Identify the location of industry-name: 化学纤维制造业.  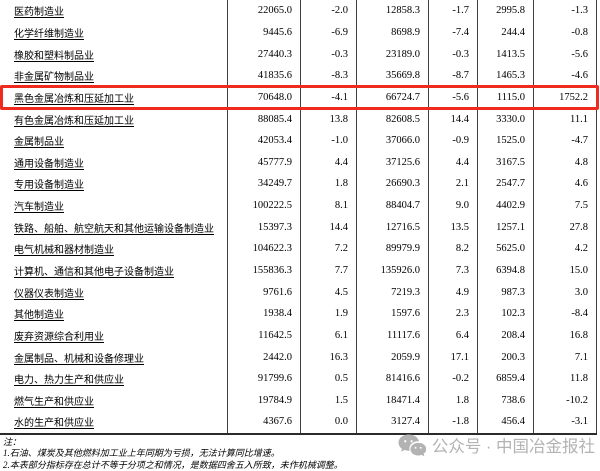
(49, 34).